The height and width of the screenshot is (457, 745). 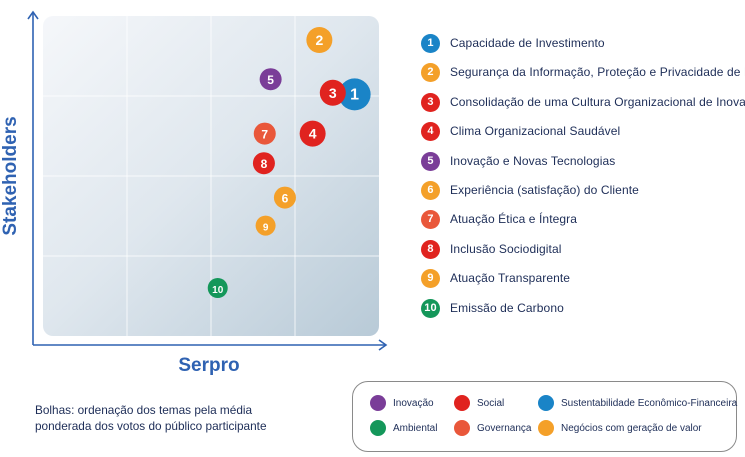 I want to click on bubble-number: 1, so click(x=354, y=94).